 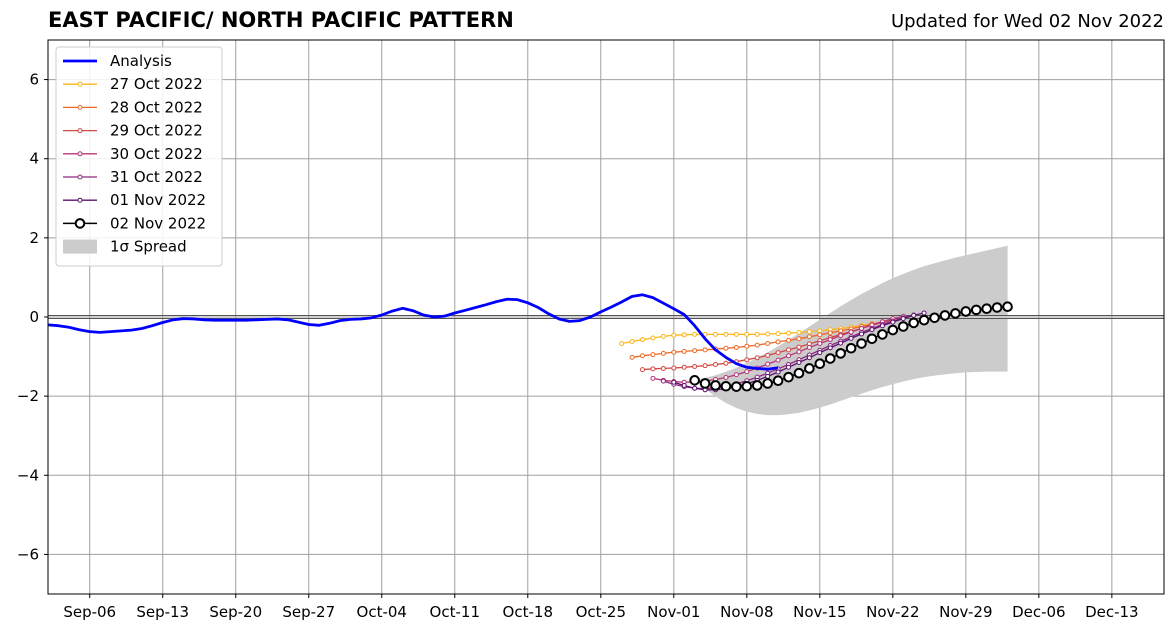 I want to click on legend-label: 29 Oct 2022, so click(x=156, y=131).